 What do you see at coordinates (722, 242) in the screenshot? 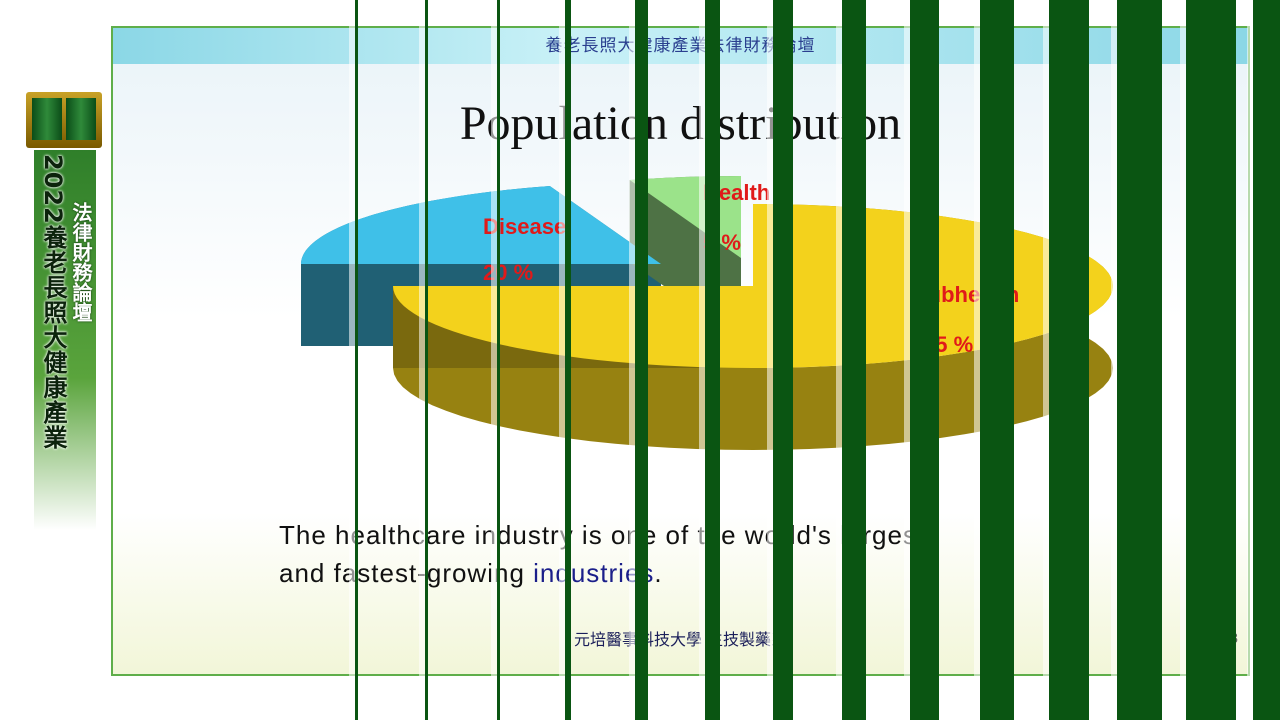
I see `slice-value-health: 5 %` at bounding box center [722, 242].